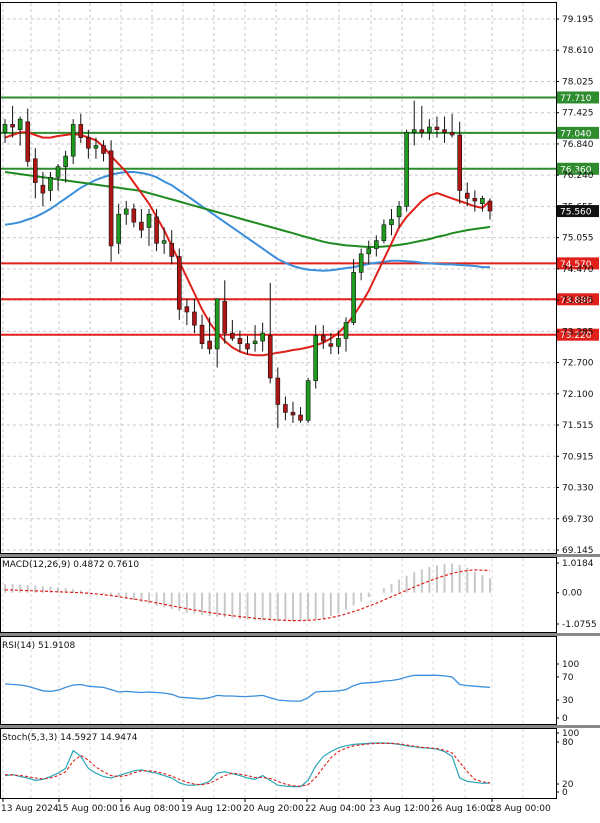  I want to click on macd-tick-label: -1.0755, so click(579, 625).